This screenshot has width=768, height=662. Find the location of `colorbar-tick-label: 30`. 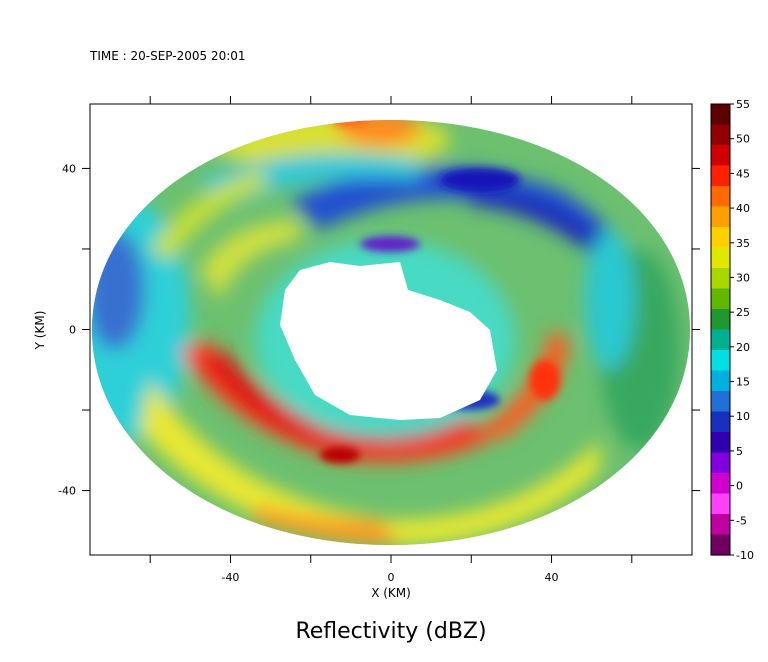

colorbar-tick-label: 30 is located at coordinates (743, 277).